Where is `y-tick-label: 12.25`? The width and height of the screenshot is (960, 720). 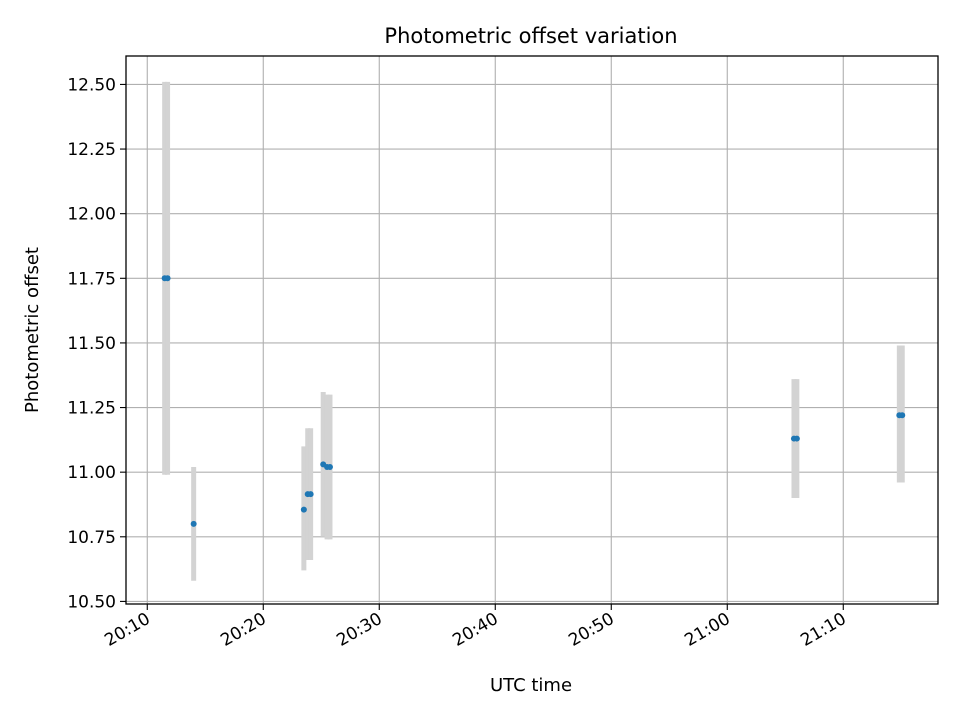 y-tick-label: 12.25 is located at coordinates (91, 150).